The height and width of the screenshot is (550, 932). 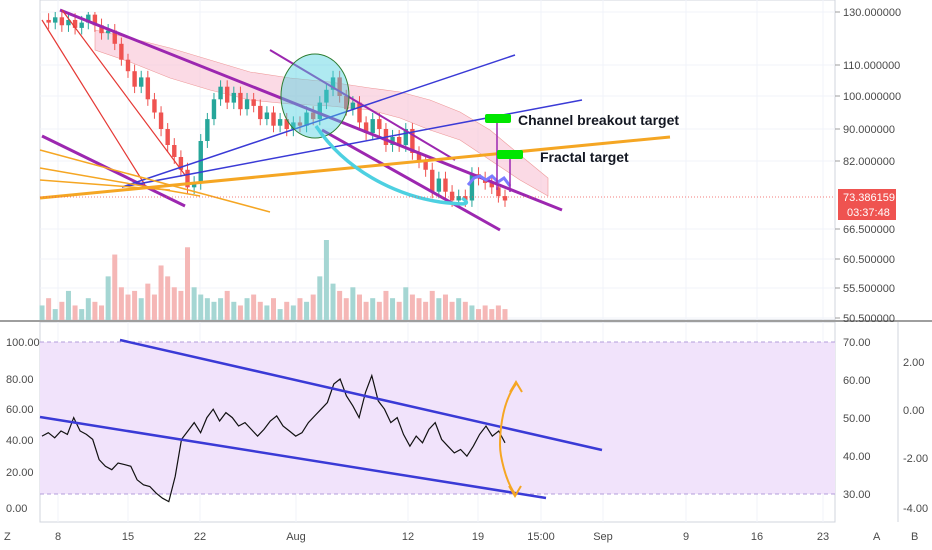 What do you see at coordinates (915, 509) in the screenshot?
I see `rsi-far-tick: -4.00` at bounding box center [915, 509].